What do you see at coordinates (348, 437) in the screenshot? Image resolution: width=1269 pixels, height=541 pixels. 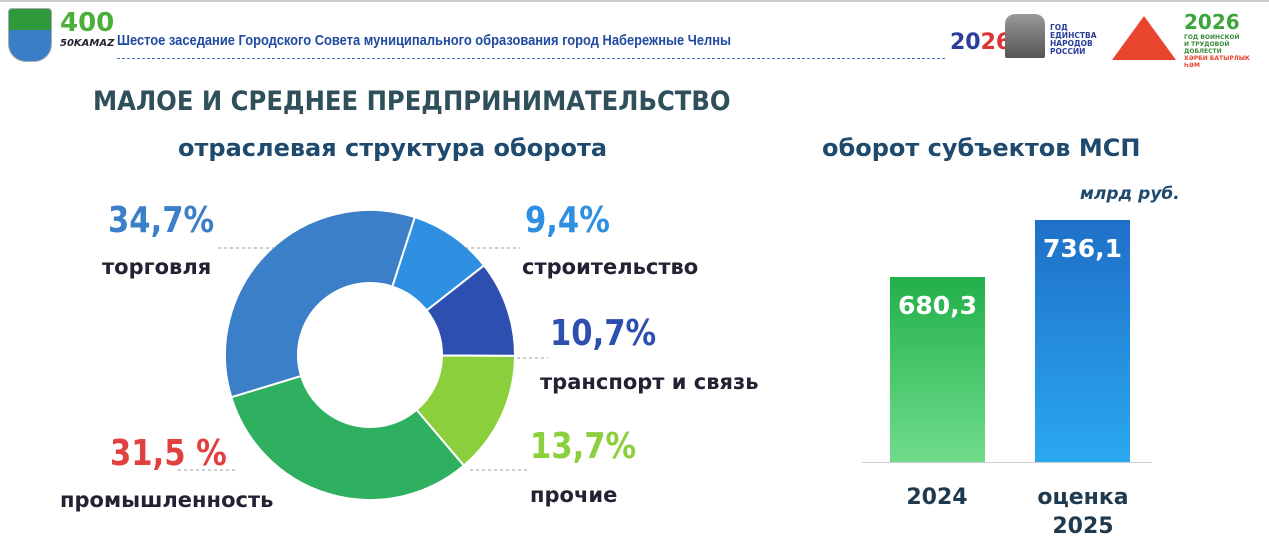 I see `donut-slice-промышленность` at bounding box center [348, 437].